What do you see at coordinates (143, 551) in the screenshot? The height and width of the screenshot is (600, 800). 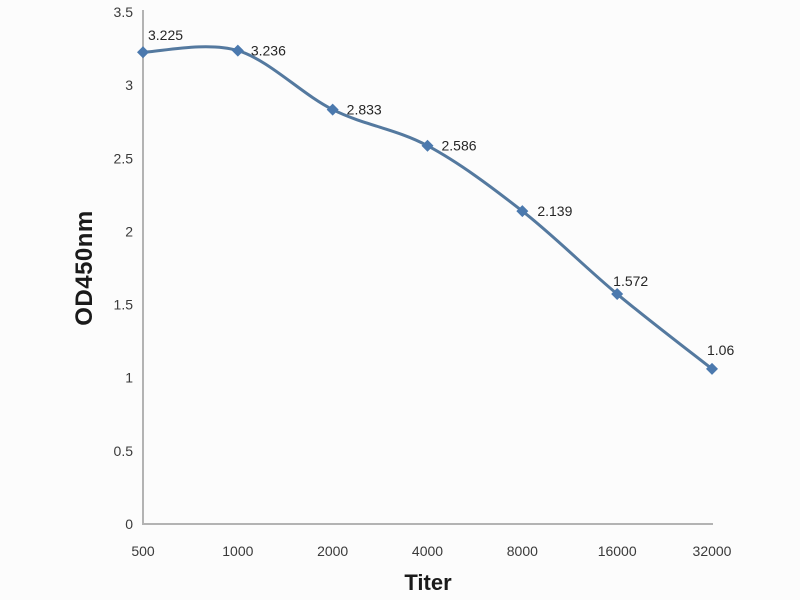 I see `x-tick-label: 500` at bounding box center [143, 551].